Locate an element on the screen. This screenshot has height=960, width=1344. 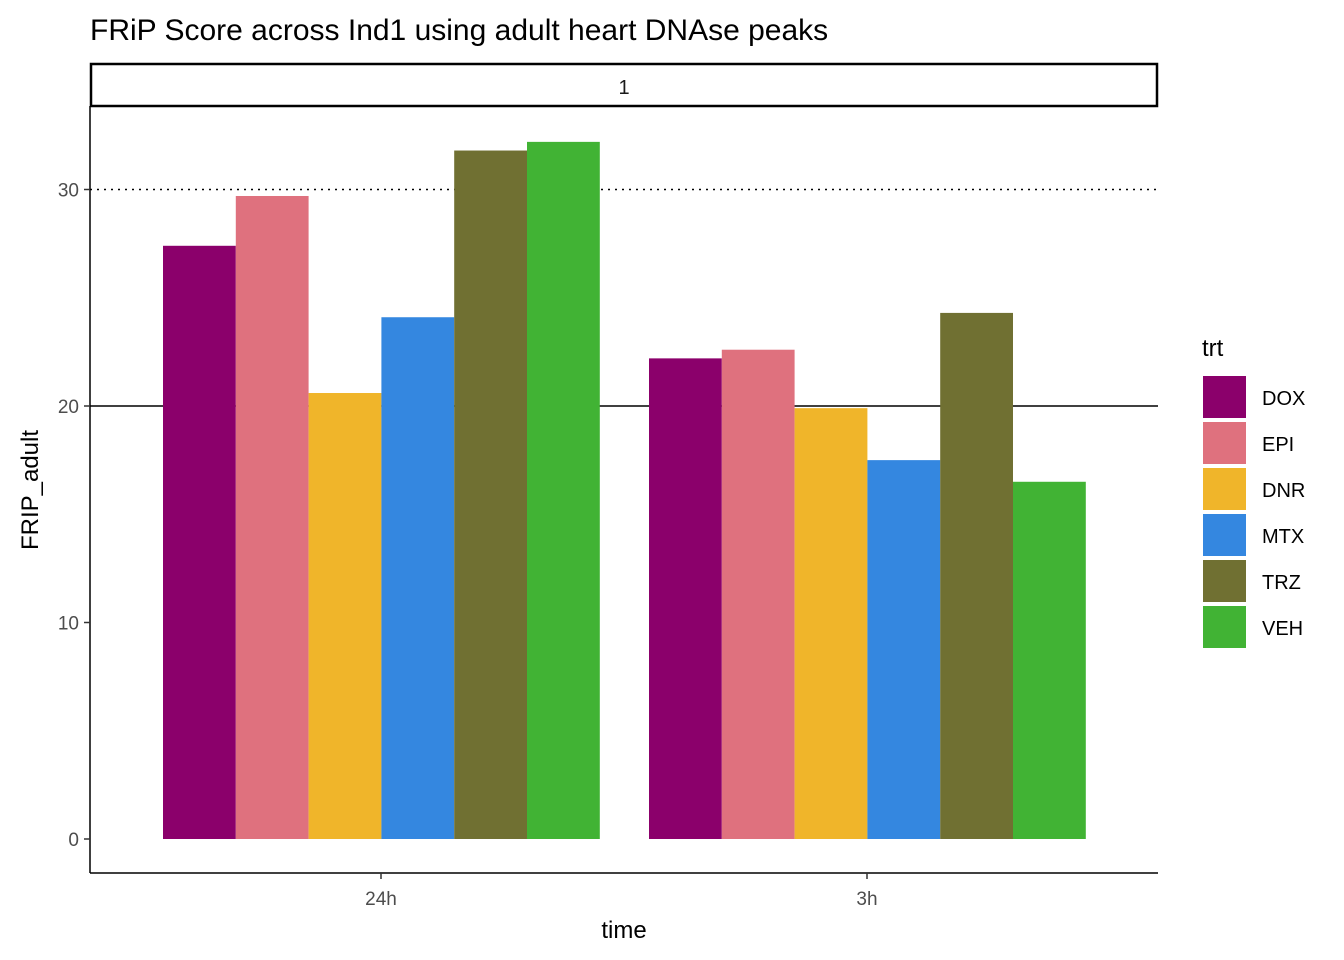
bar-dnr-24h is located at coordinates (345, 616).